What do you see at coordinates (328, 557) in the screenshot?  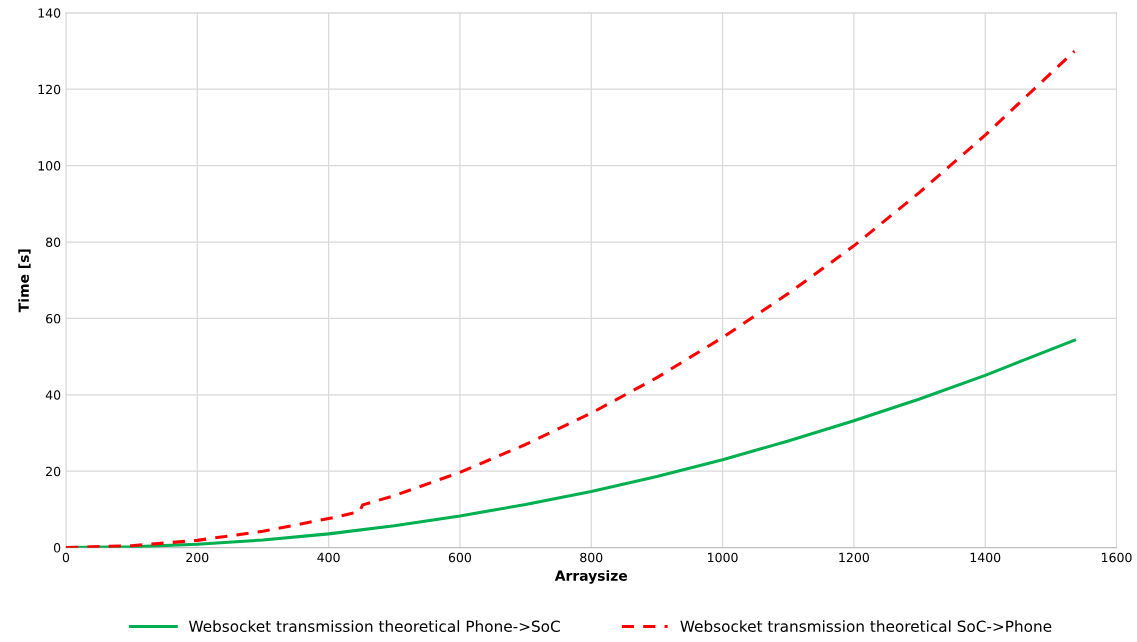 I see `x-tick-label: 400` at bounding box center [328, 557].